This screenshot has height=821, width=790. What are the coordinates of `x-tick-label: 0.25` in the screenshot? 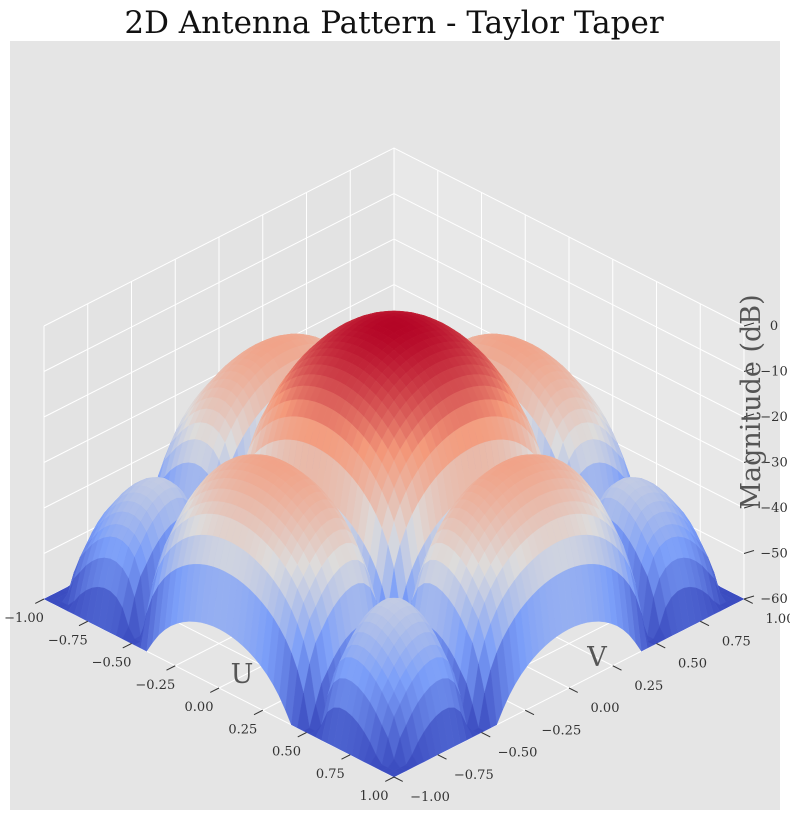 It's located at (242, 729).